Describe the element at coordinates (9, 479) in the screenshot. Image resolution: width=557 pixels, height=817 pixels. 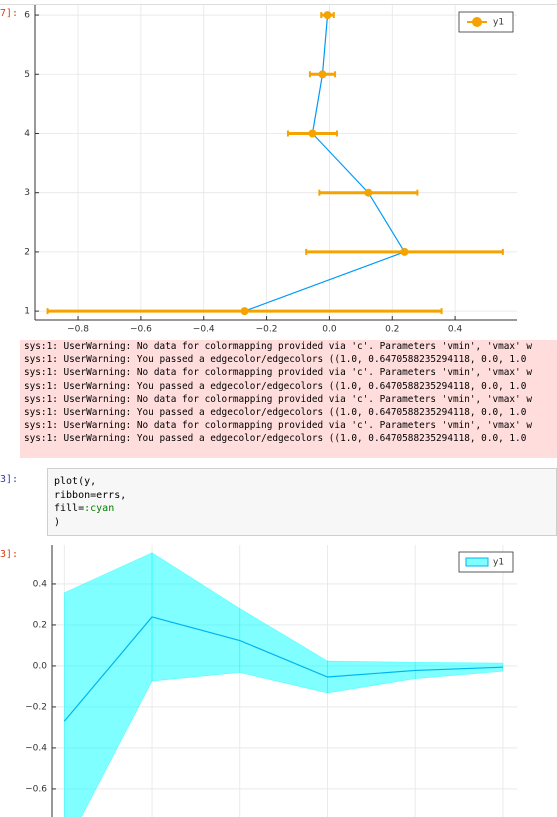
I see `in-prompt: 3]:` at that location.